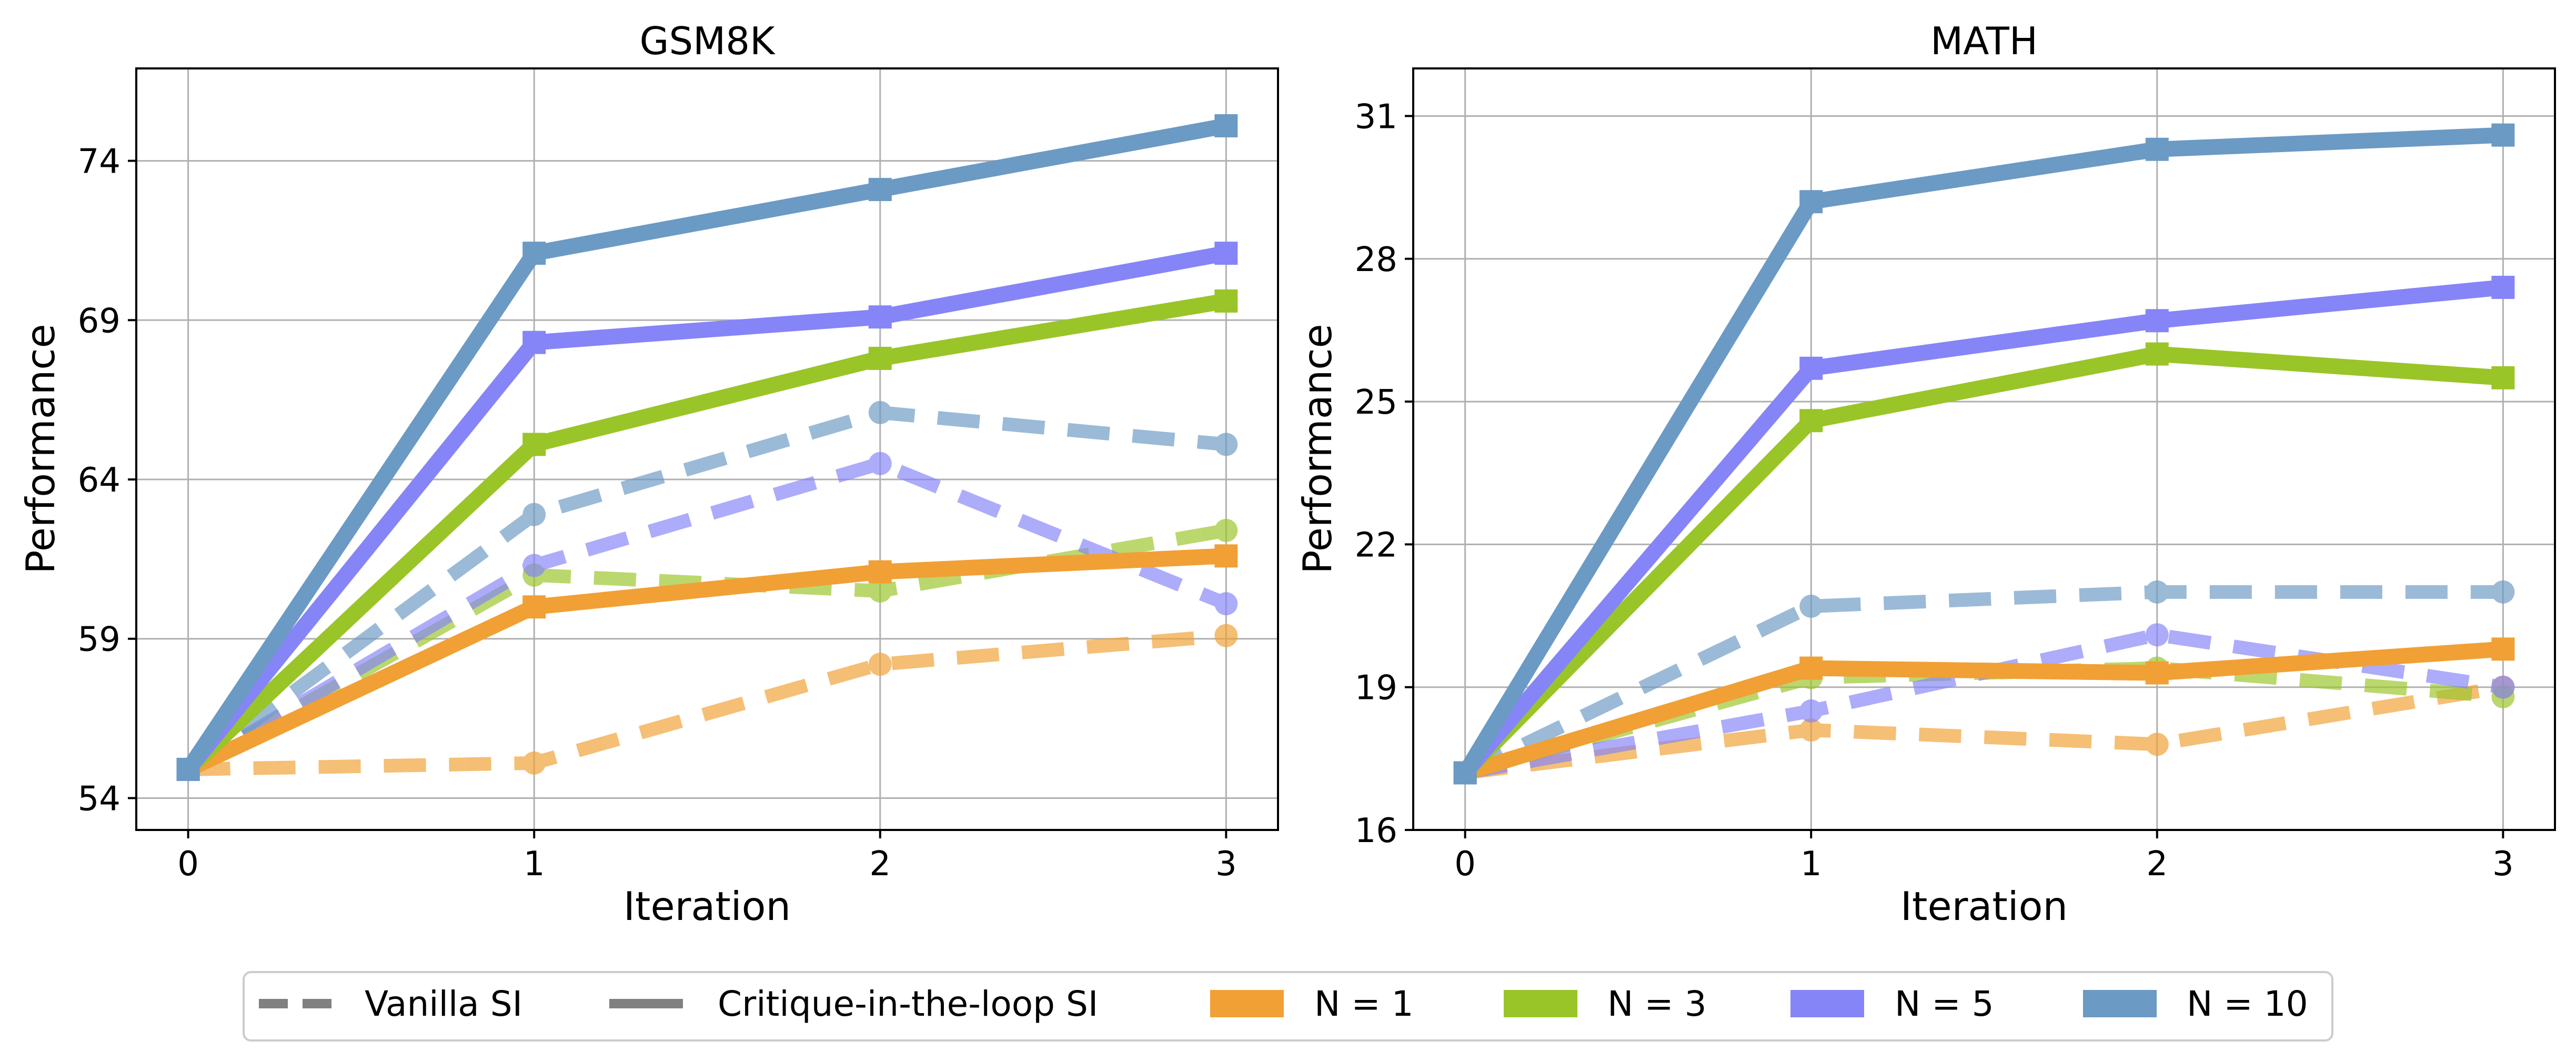  I want to click on x-tick-label: 3, so click(2503, 864).